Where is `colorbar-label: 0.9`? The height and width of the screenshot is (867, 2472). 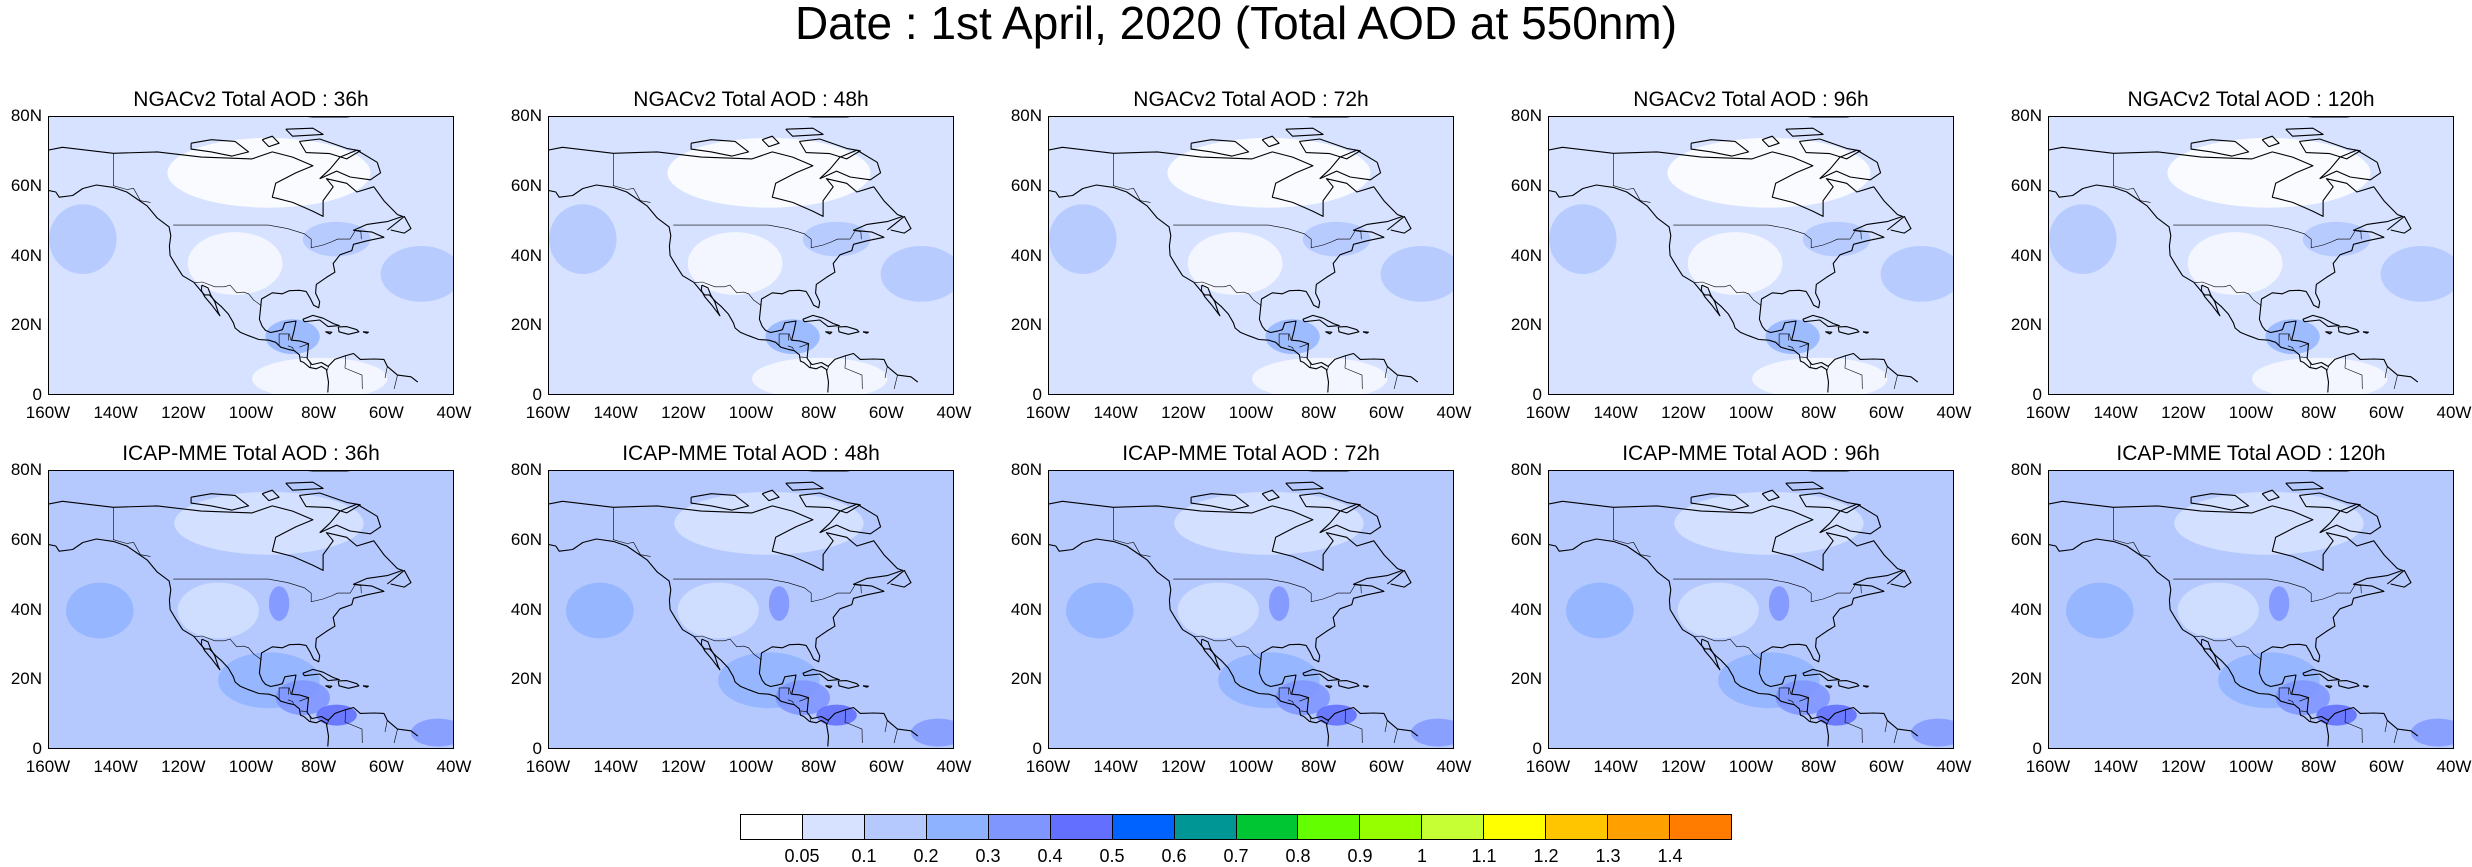
colorbar-label: 0.9 is located at coordinates (1360, 856).